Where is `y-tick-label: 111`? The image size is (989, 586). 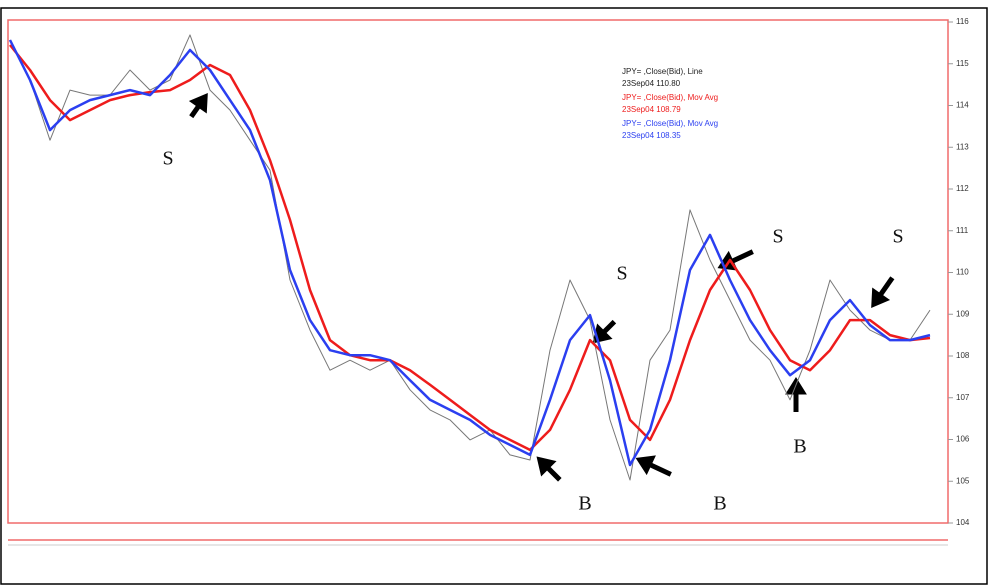
y-tick-label: 111 is located at coordinates (962, 230).